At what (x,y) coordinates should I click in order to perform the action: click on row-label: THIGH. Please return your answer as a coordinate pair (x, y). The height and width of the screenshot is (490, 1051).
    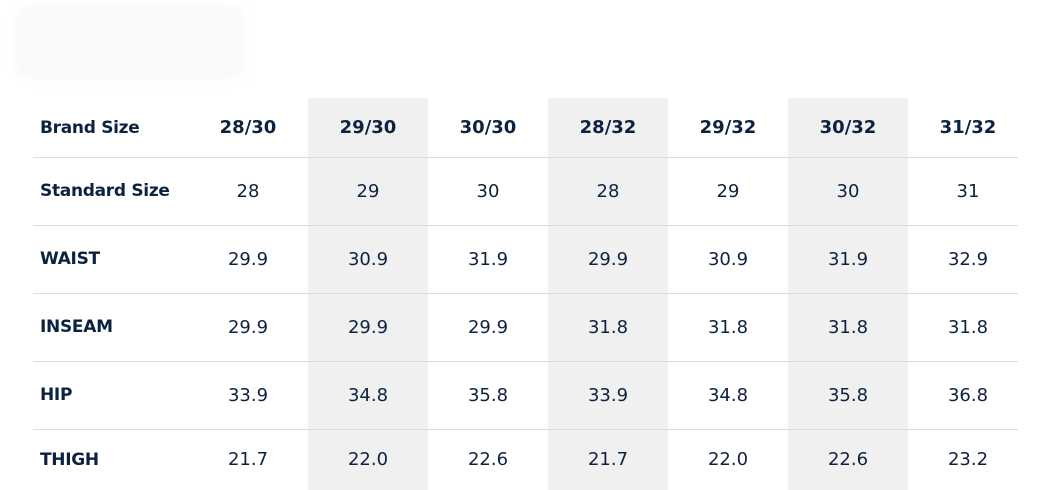
    Looking at the image, I should click on (69, 459).